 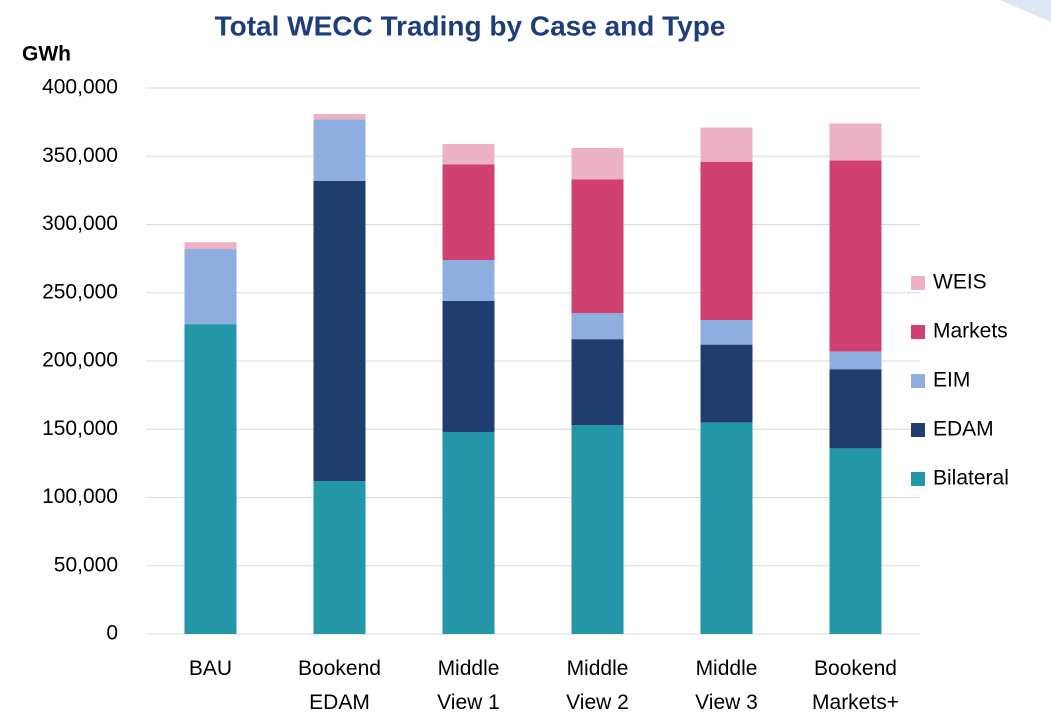 What do you see at coordinates (80, 360) in the screenshot?
I see `y-tick-label: 200,000` at bounding box center [80, 360].